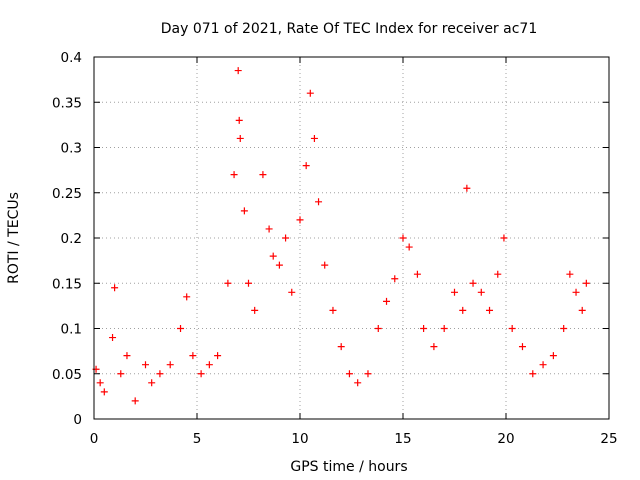 The width and height of the screenshot is (640, 480). I want to click on x-tick-label: 10, so click(299, 439).